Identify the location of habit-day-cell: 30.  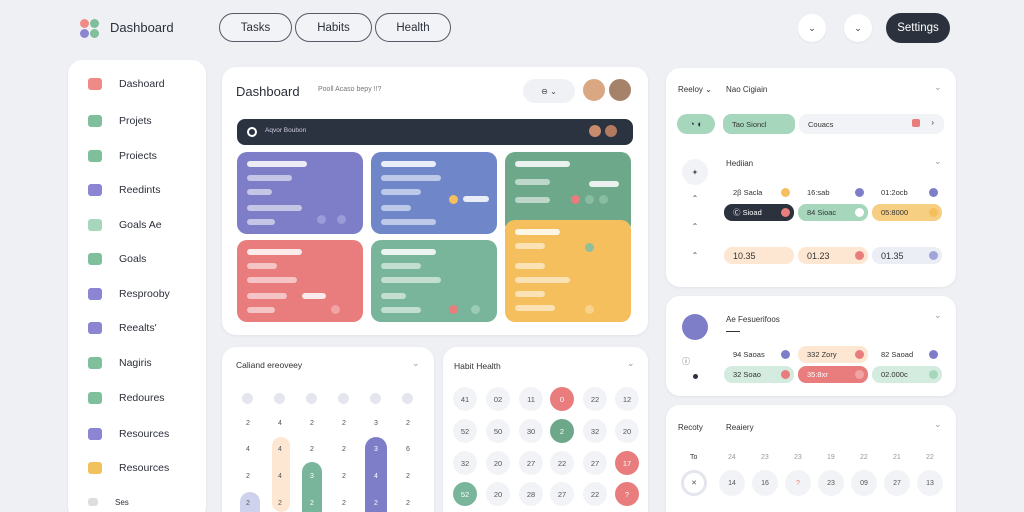
(531, 431).